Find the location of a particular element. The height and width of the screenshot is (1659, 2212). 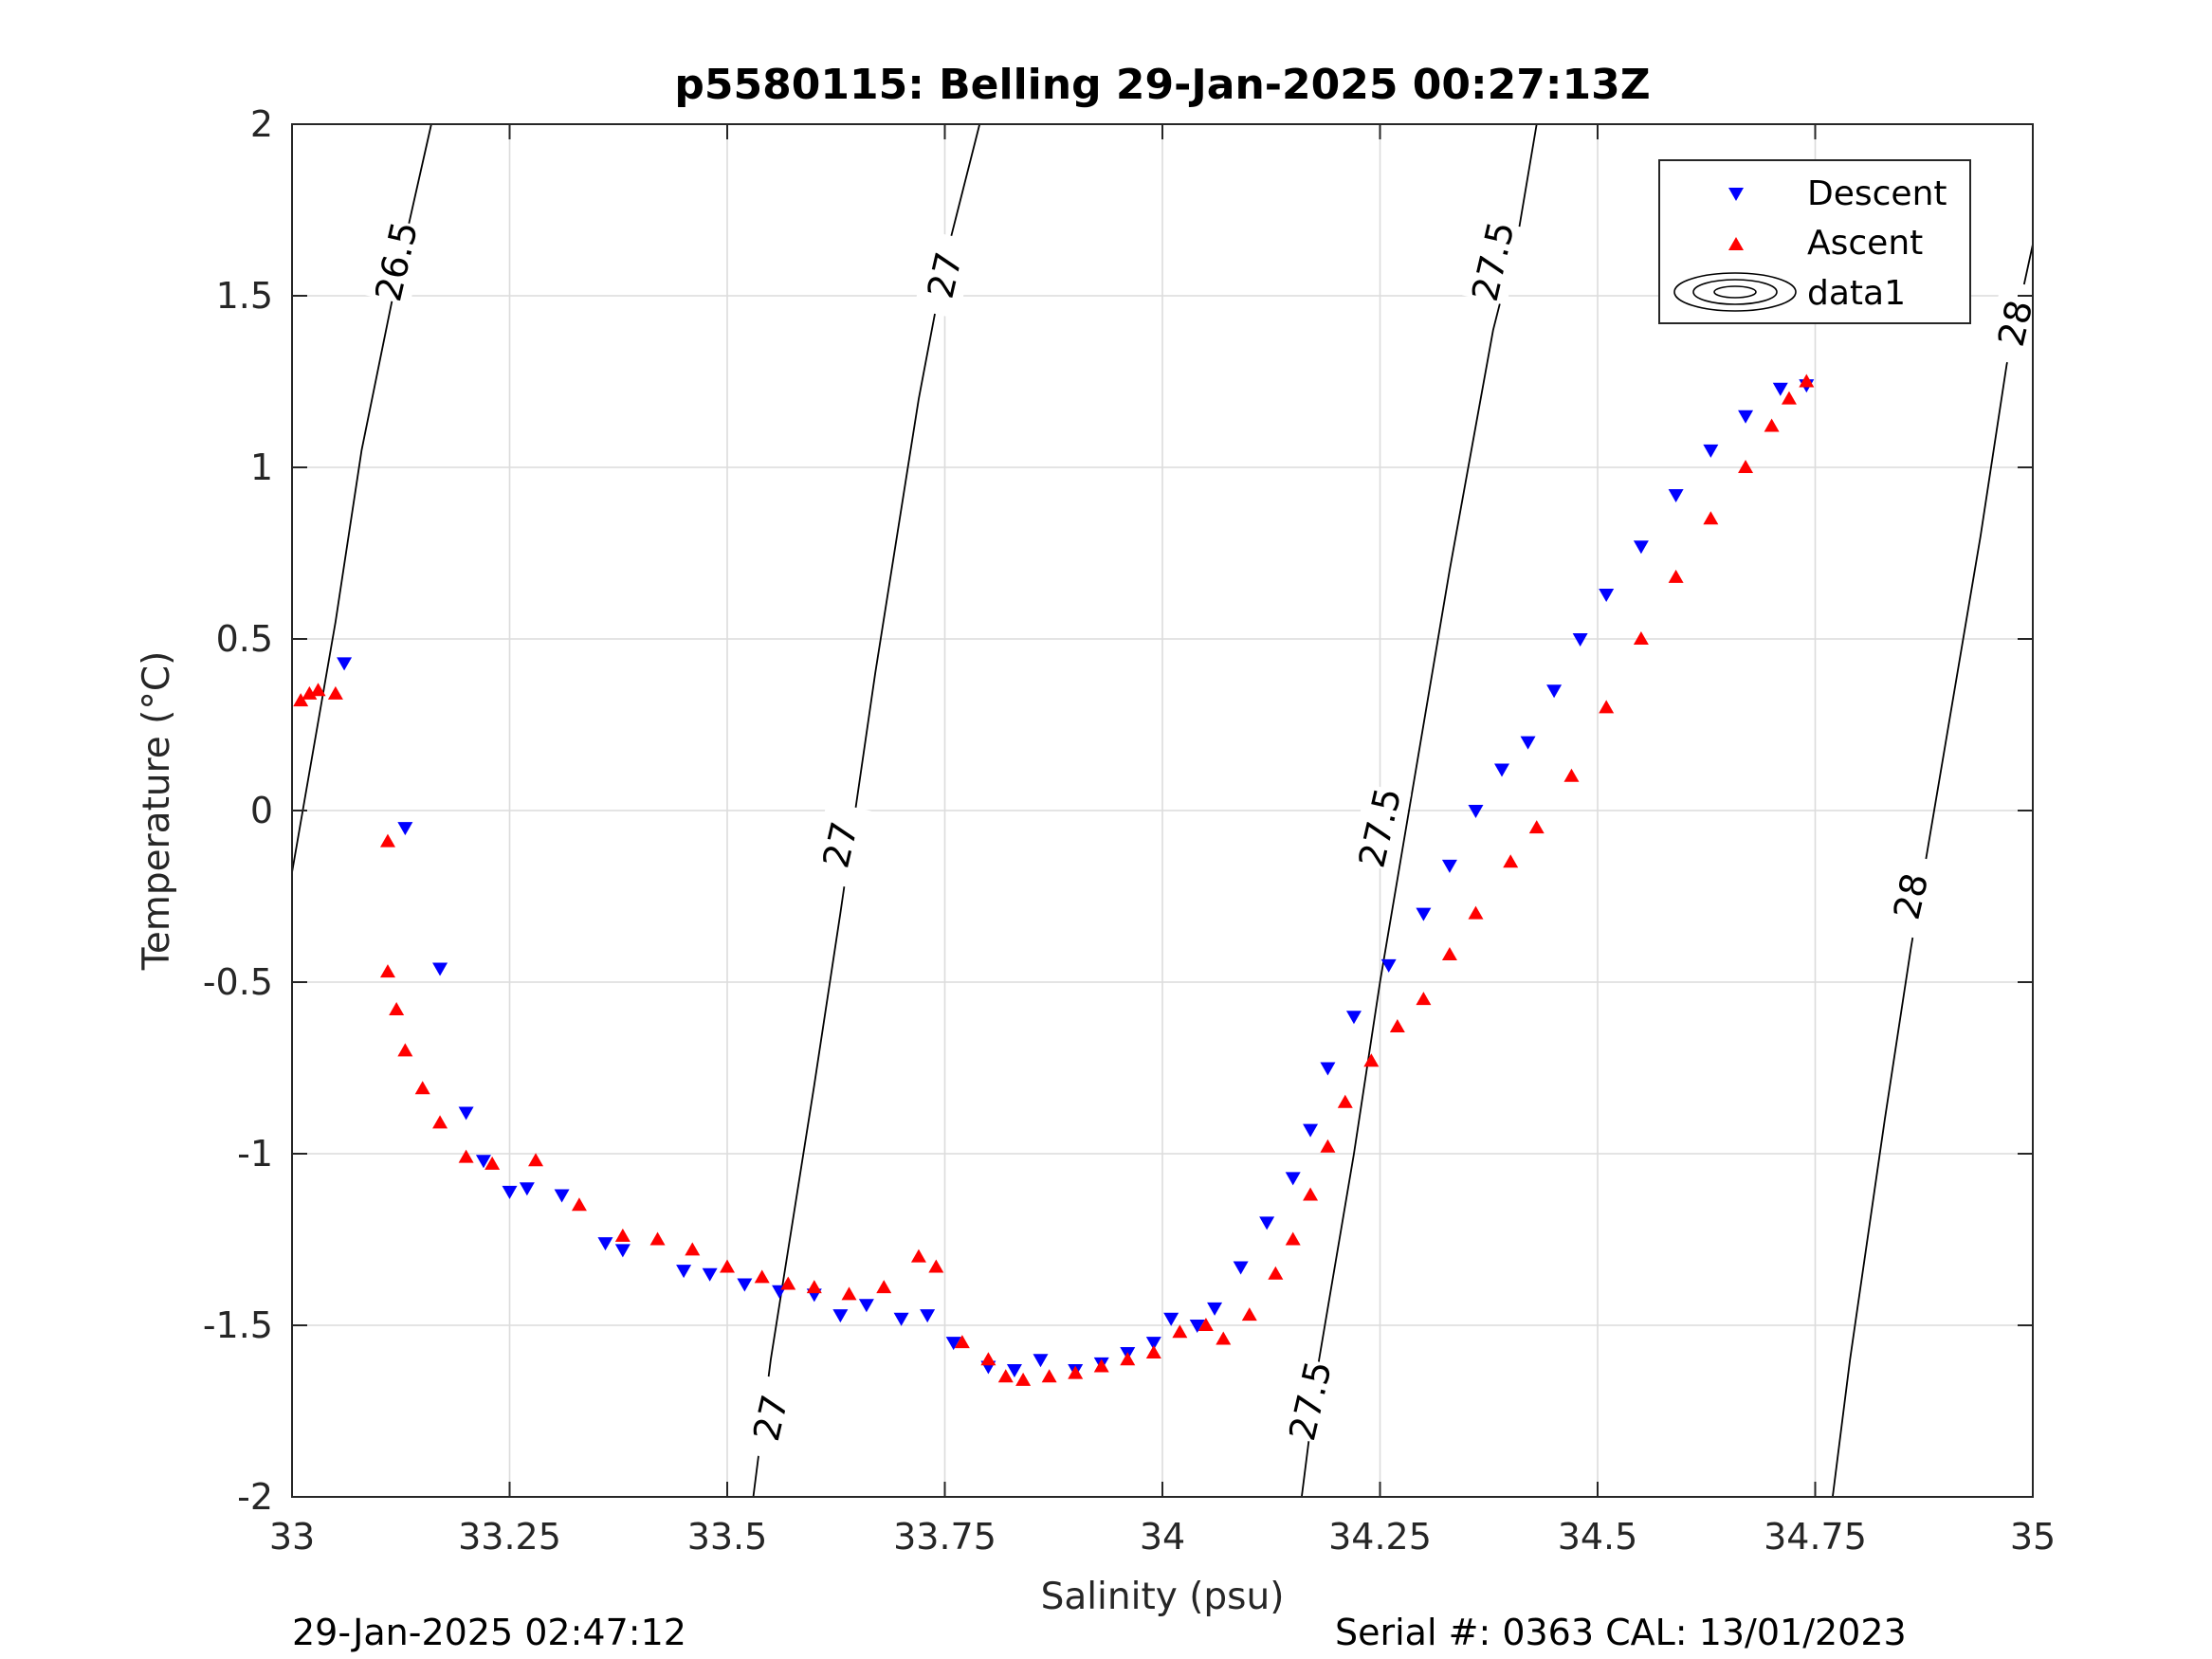

y-tick-label: 1 is located at coordinates (261, 467).